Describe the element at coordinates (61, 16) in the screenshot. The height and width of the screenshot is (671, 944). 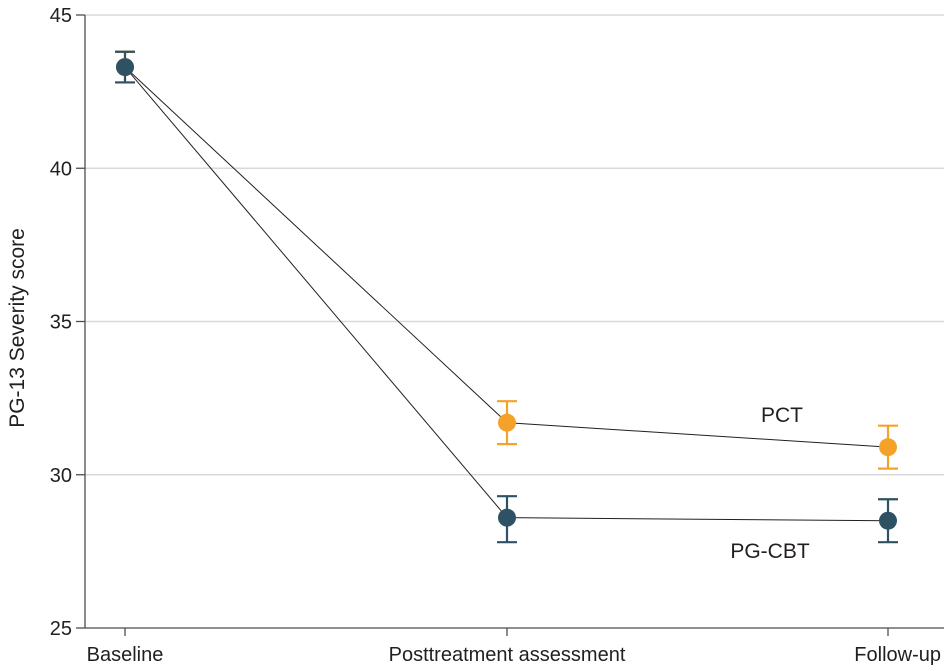
I see `y-tick-label: 45` at that location.